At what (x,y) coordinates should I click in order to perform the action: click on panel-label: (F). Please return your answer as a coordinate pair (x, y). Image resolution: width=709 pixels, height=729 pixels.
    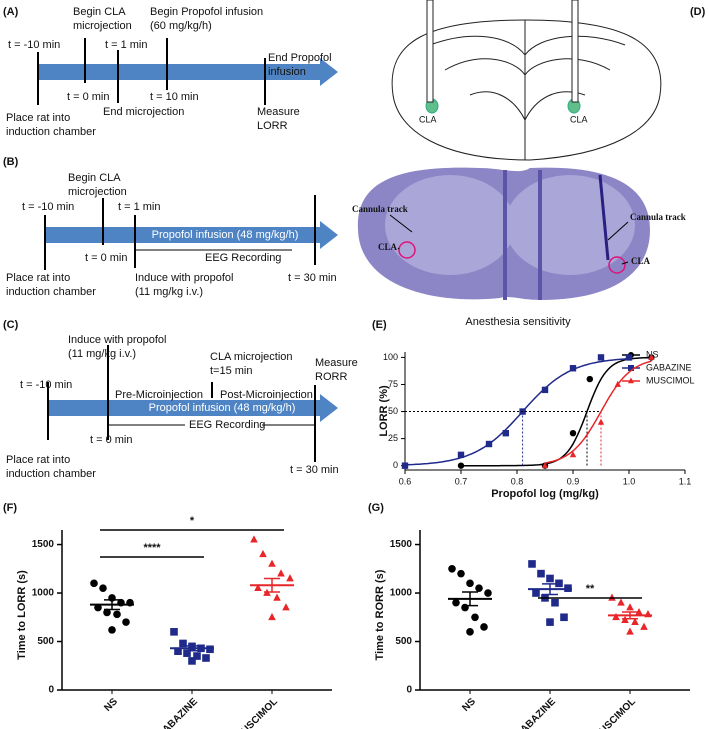
    Looking at the image, I should click on (10, 508).